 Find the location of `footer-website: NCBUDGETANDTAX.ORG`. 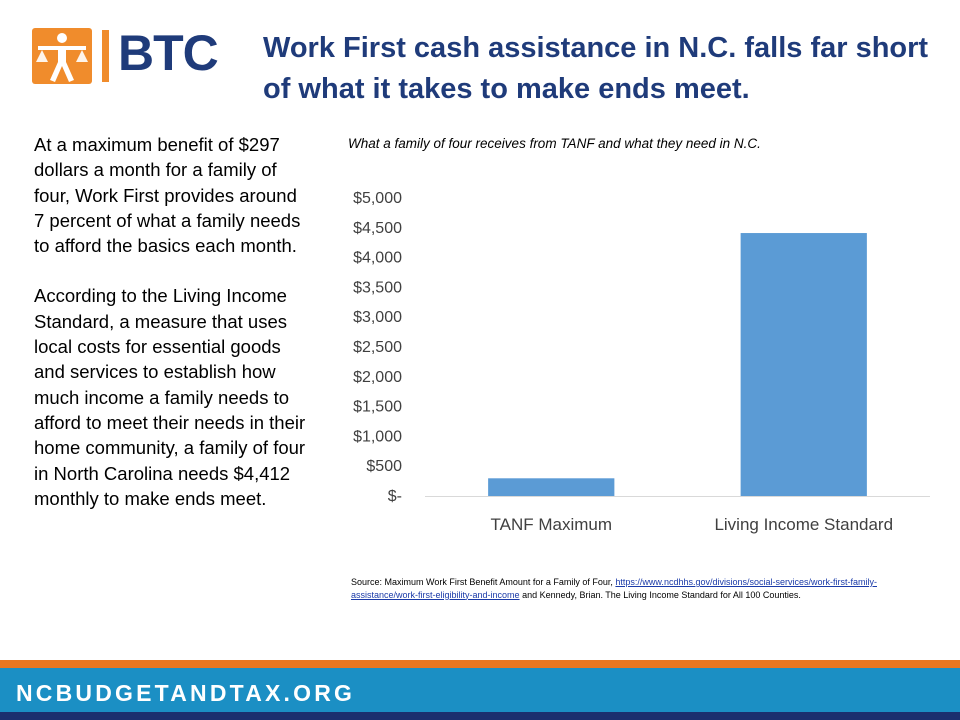

footer-website: NCBUDGETANDTAX.ORG is located at coordinates (186, 693).